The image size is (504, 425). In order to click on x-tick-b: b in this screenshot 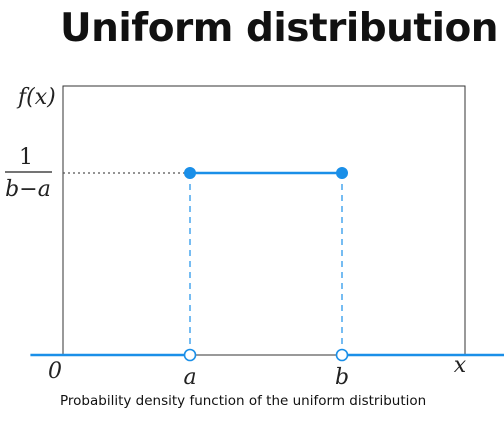, I will do `click(342, 377)`.